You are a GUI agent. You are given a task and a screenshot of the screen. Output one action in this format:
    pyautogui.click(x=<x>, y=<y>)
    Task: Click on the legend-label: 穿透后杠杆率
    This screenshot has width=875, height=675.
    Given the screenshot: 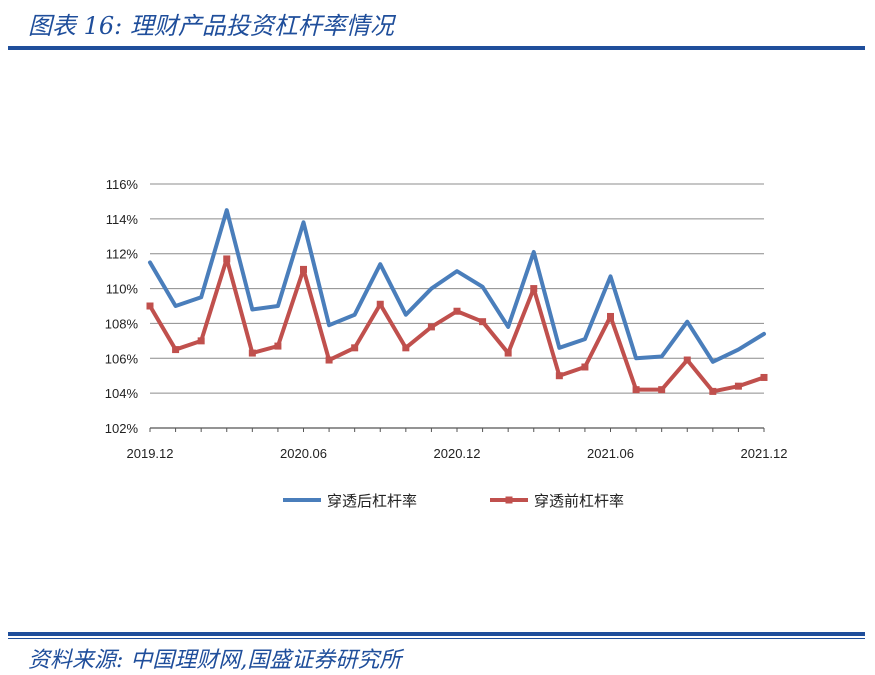 What is the action you would take?
    pyautogui.click(x=372, y=501)
    